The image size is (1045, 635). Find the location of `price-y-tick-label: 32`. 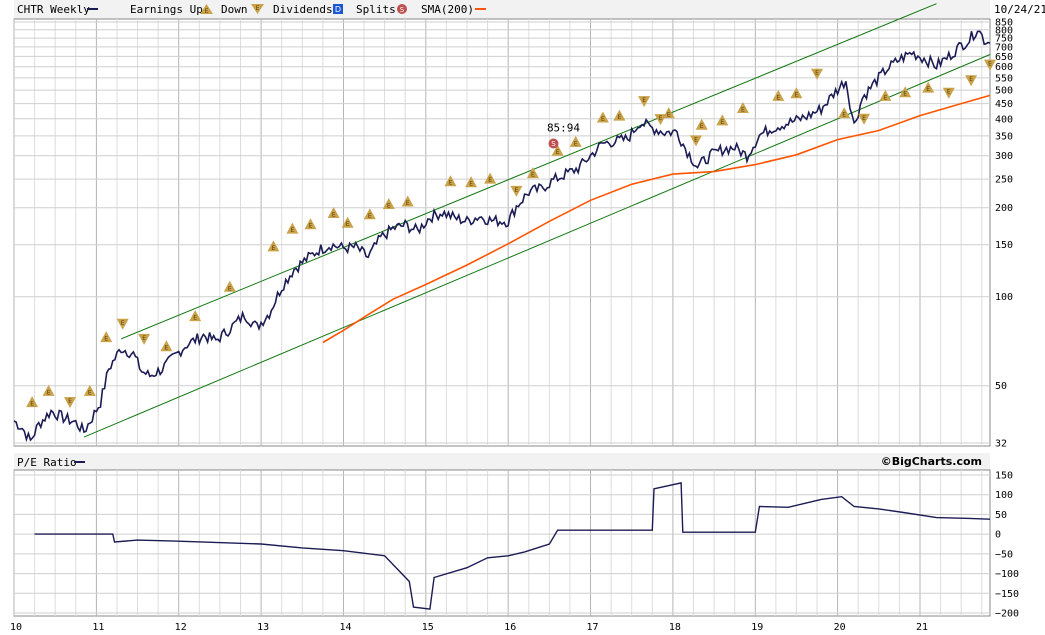

price-y-tick-label: 32 is located at coordinates (1001, 444).